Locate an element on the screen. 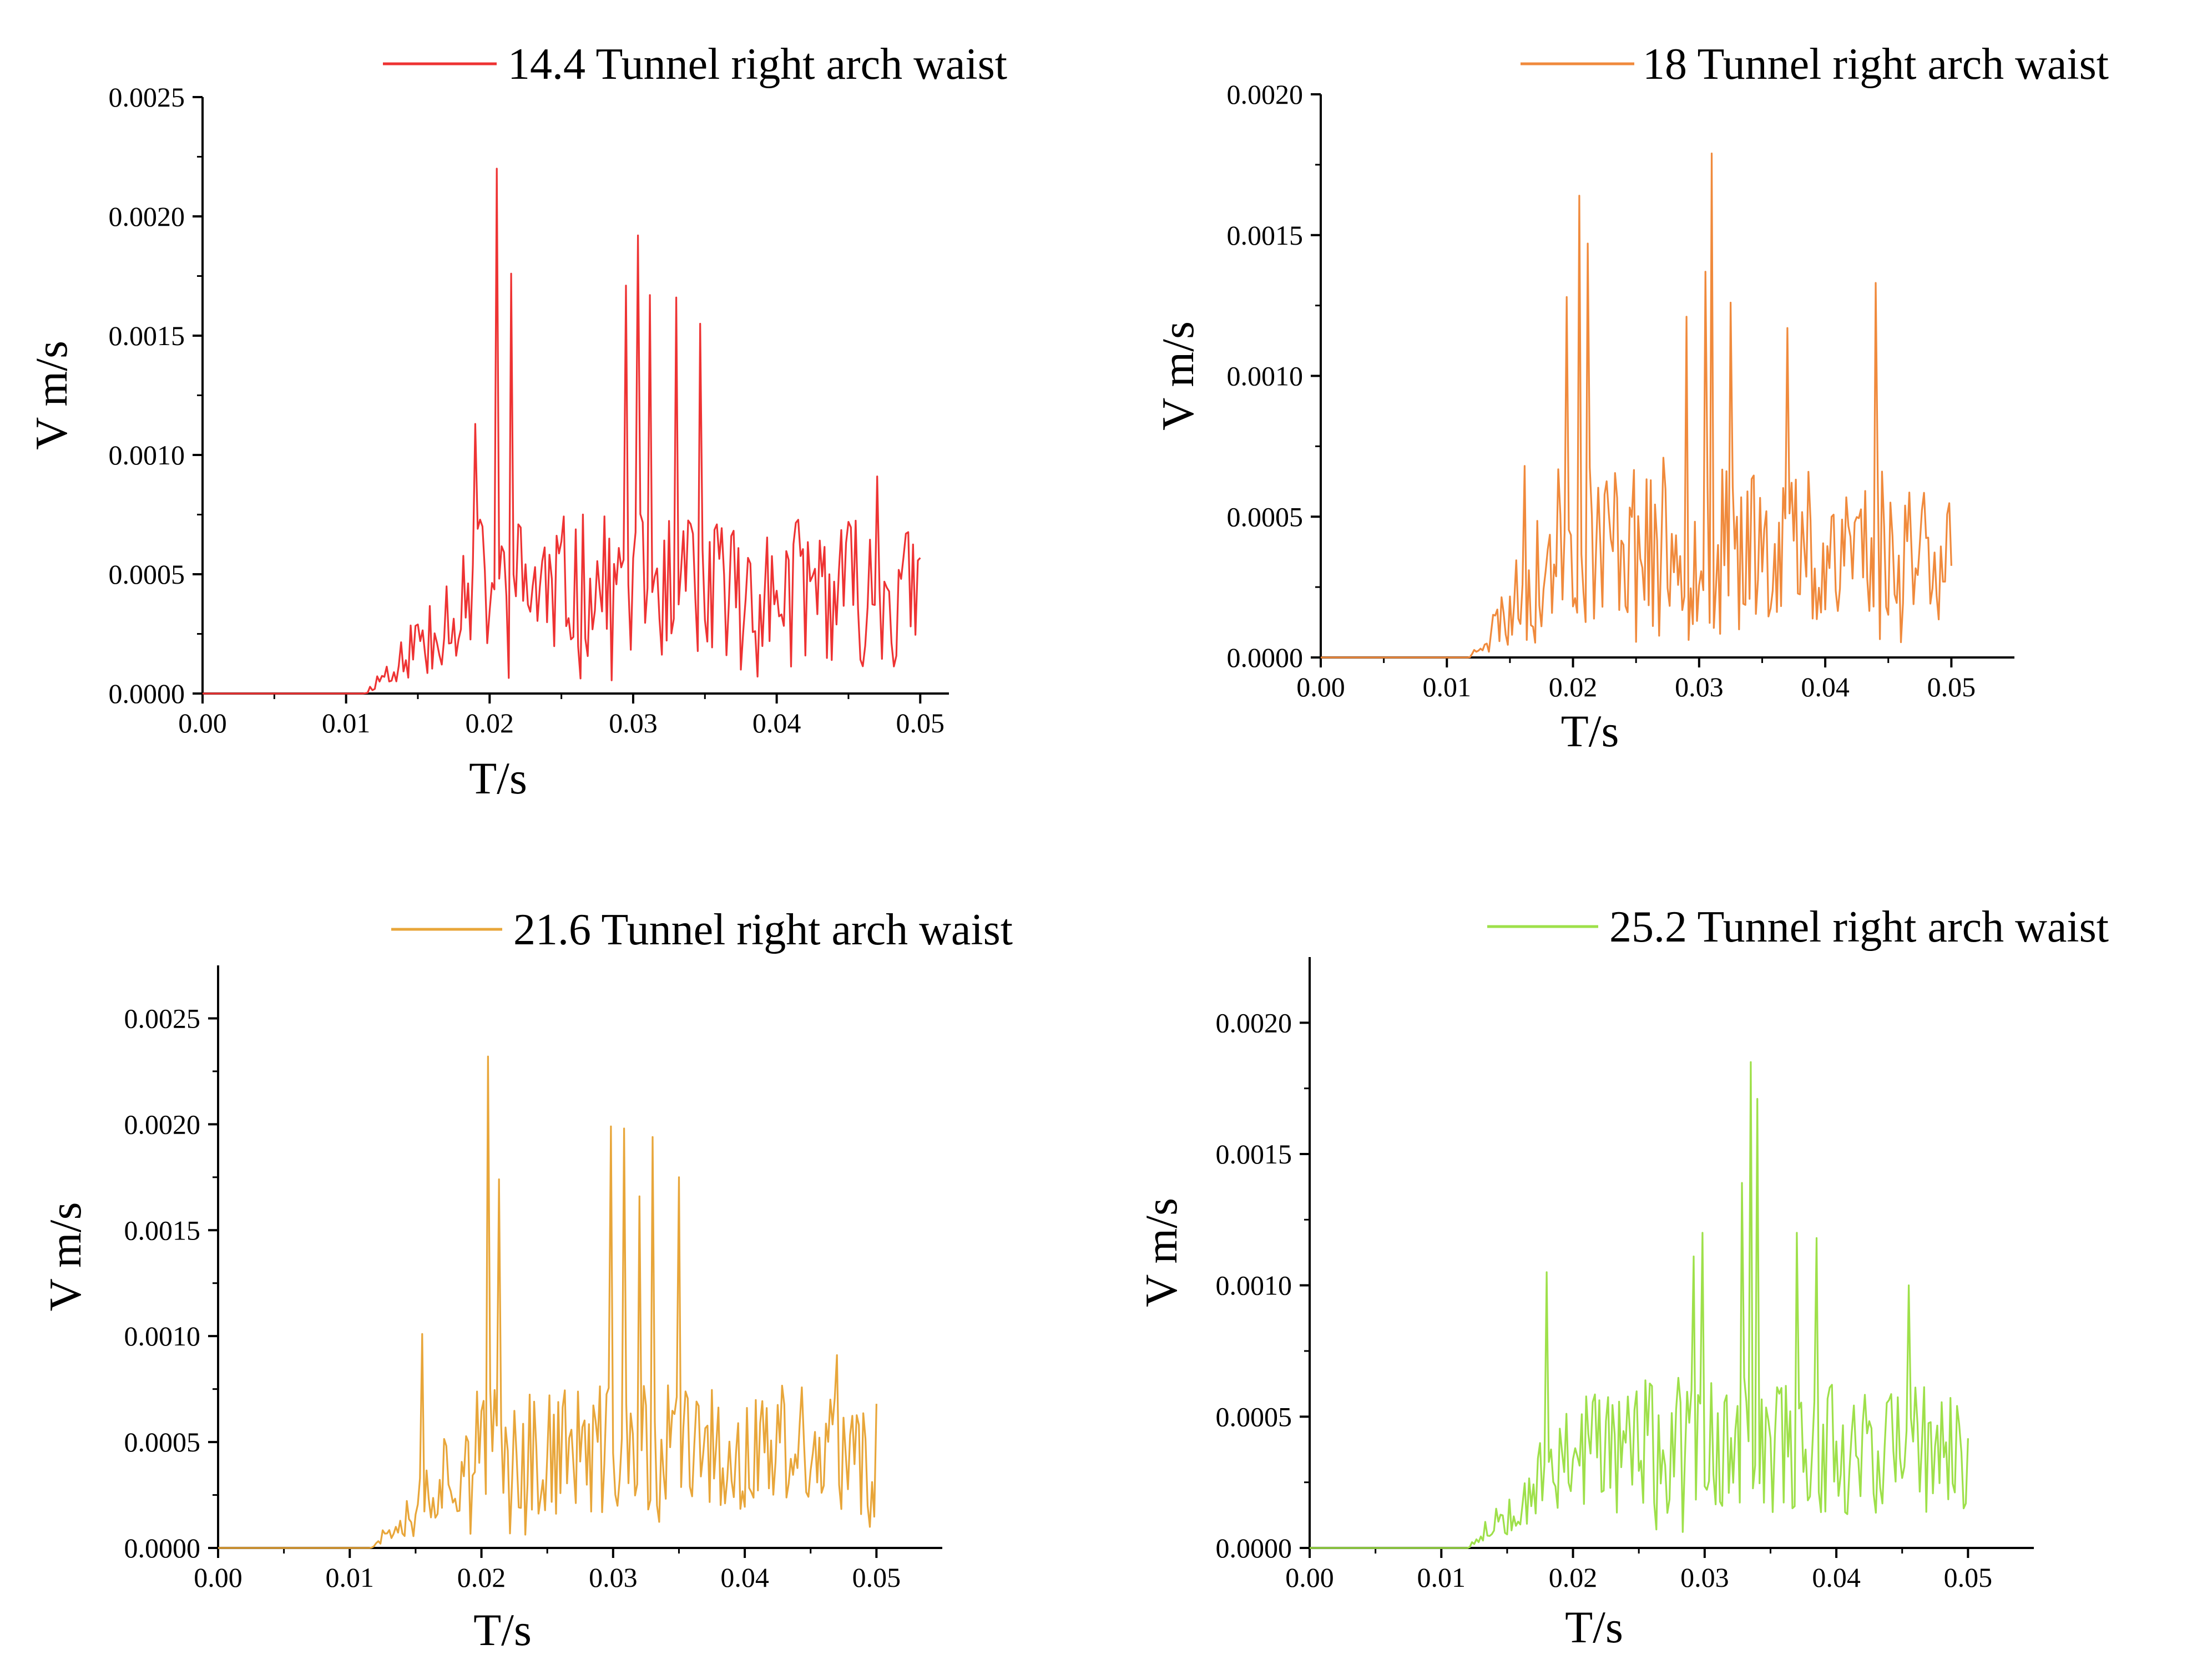  legend-label: 14.4 Tunnel right arch waist is located at coordinates (758, 64).